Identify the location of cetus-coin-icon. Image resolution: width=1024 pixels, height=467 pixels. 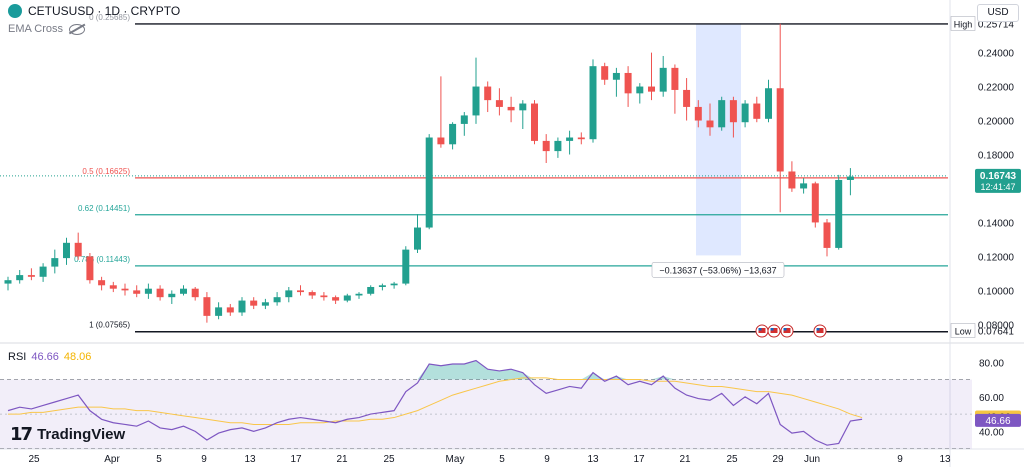
(15, 11).